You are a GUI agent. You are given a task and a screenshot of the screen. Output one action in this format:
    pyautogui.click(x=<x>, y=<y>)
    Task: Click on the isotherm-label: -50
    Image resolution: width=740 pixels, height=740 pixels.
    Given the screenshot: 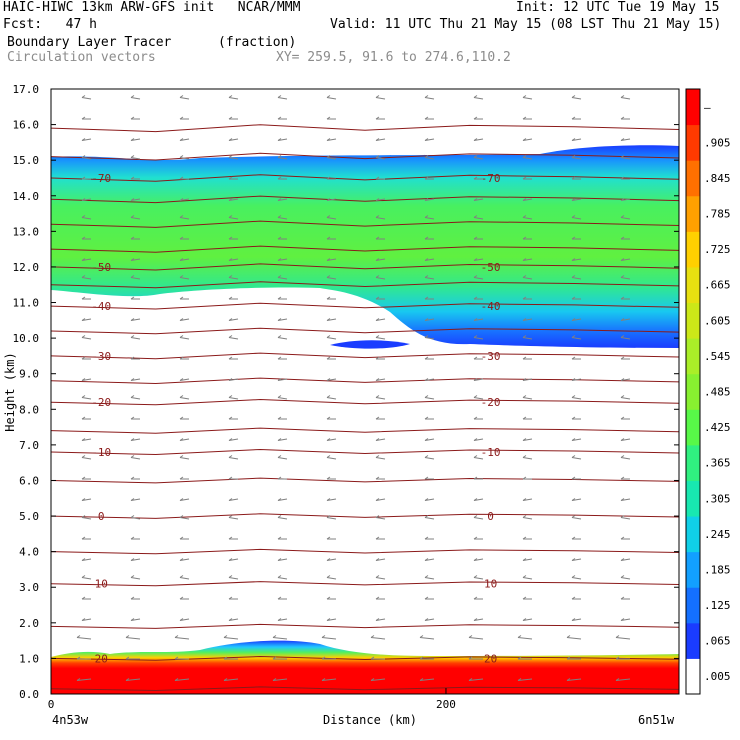 What is the action you would take?
    pyautogui.click(x=491, y=267)
    